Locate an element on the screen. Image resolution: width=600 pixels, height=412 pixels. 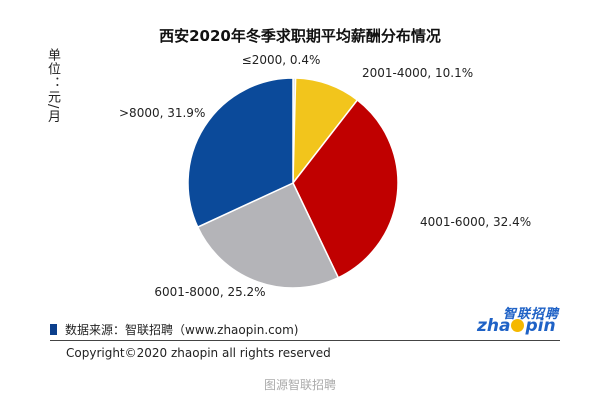
source-text: 数据来源：智联招聘（www.zhaopin.com) is located at coordinates (182, 330).